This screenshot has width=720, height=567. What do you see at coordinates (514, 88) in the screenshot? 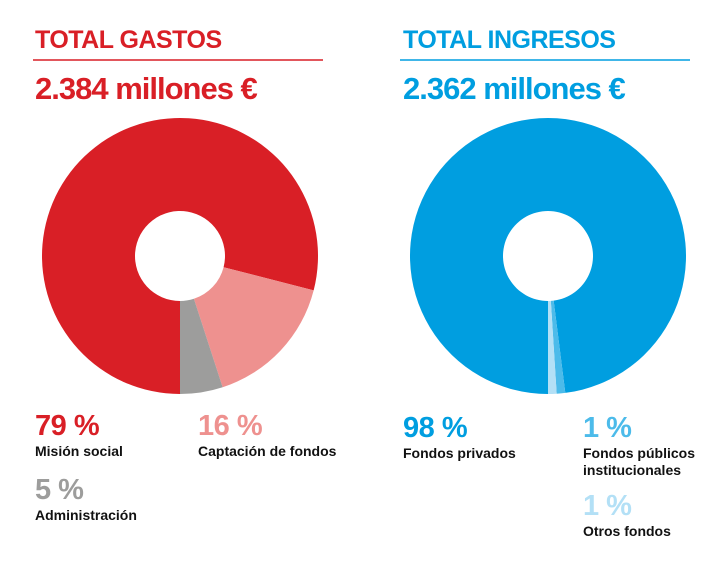
I see `chart-subtitle: 2.362 millones €` at bounding box center [514, 88].